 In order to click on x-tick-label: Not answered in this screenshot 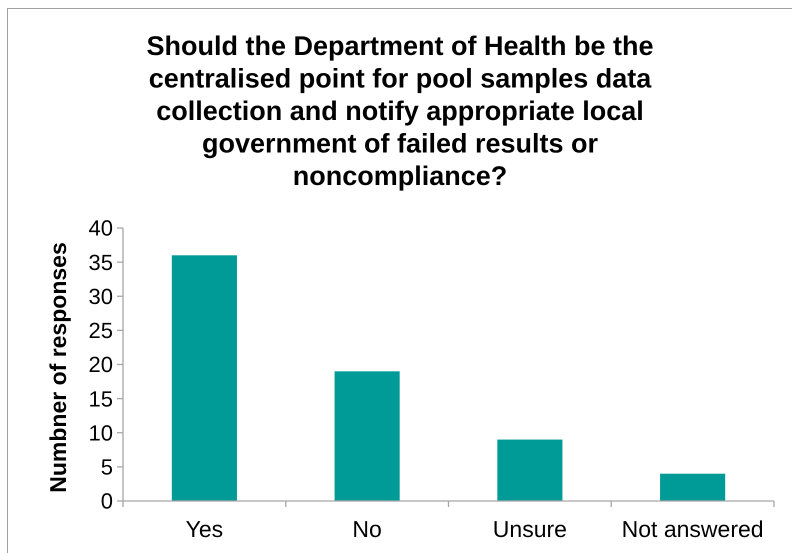, I will do `click(693, 529)`.